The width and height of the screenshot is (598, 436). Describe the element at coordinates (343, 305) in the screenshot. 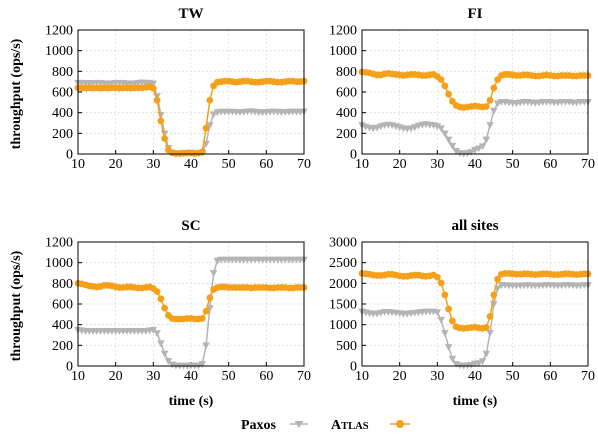

I see `y-tick-label: 1500` at that location.